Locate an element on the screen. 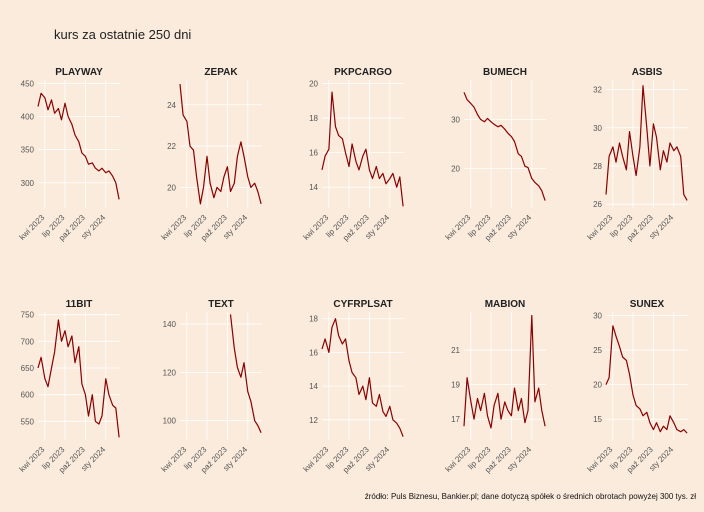 The width and height of the screenshot is (704, 512). panel-title: PLAYWAY is located at coordinates (79, 72).